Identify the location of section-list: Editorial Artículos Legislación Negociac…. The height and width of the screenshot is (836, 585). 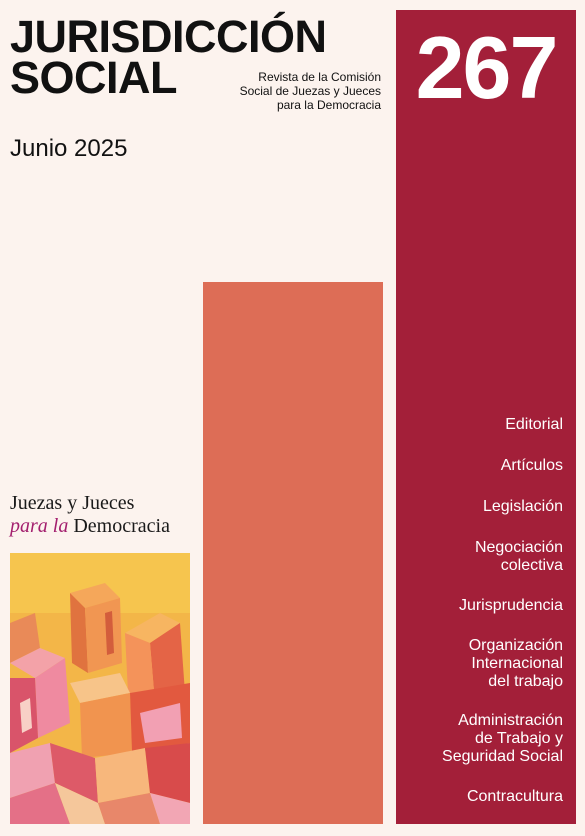
(478, 611).